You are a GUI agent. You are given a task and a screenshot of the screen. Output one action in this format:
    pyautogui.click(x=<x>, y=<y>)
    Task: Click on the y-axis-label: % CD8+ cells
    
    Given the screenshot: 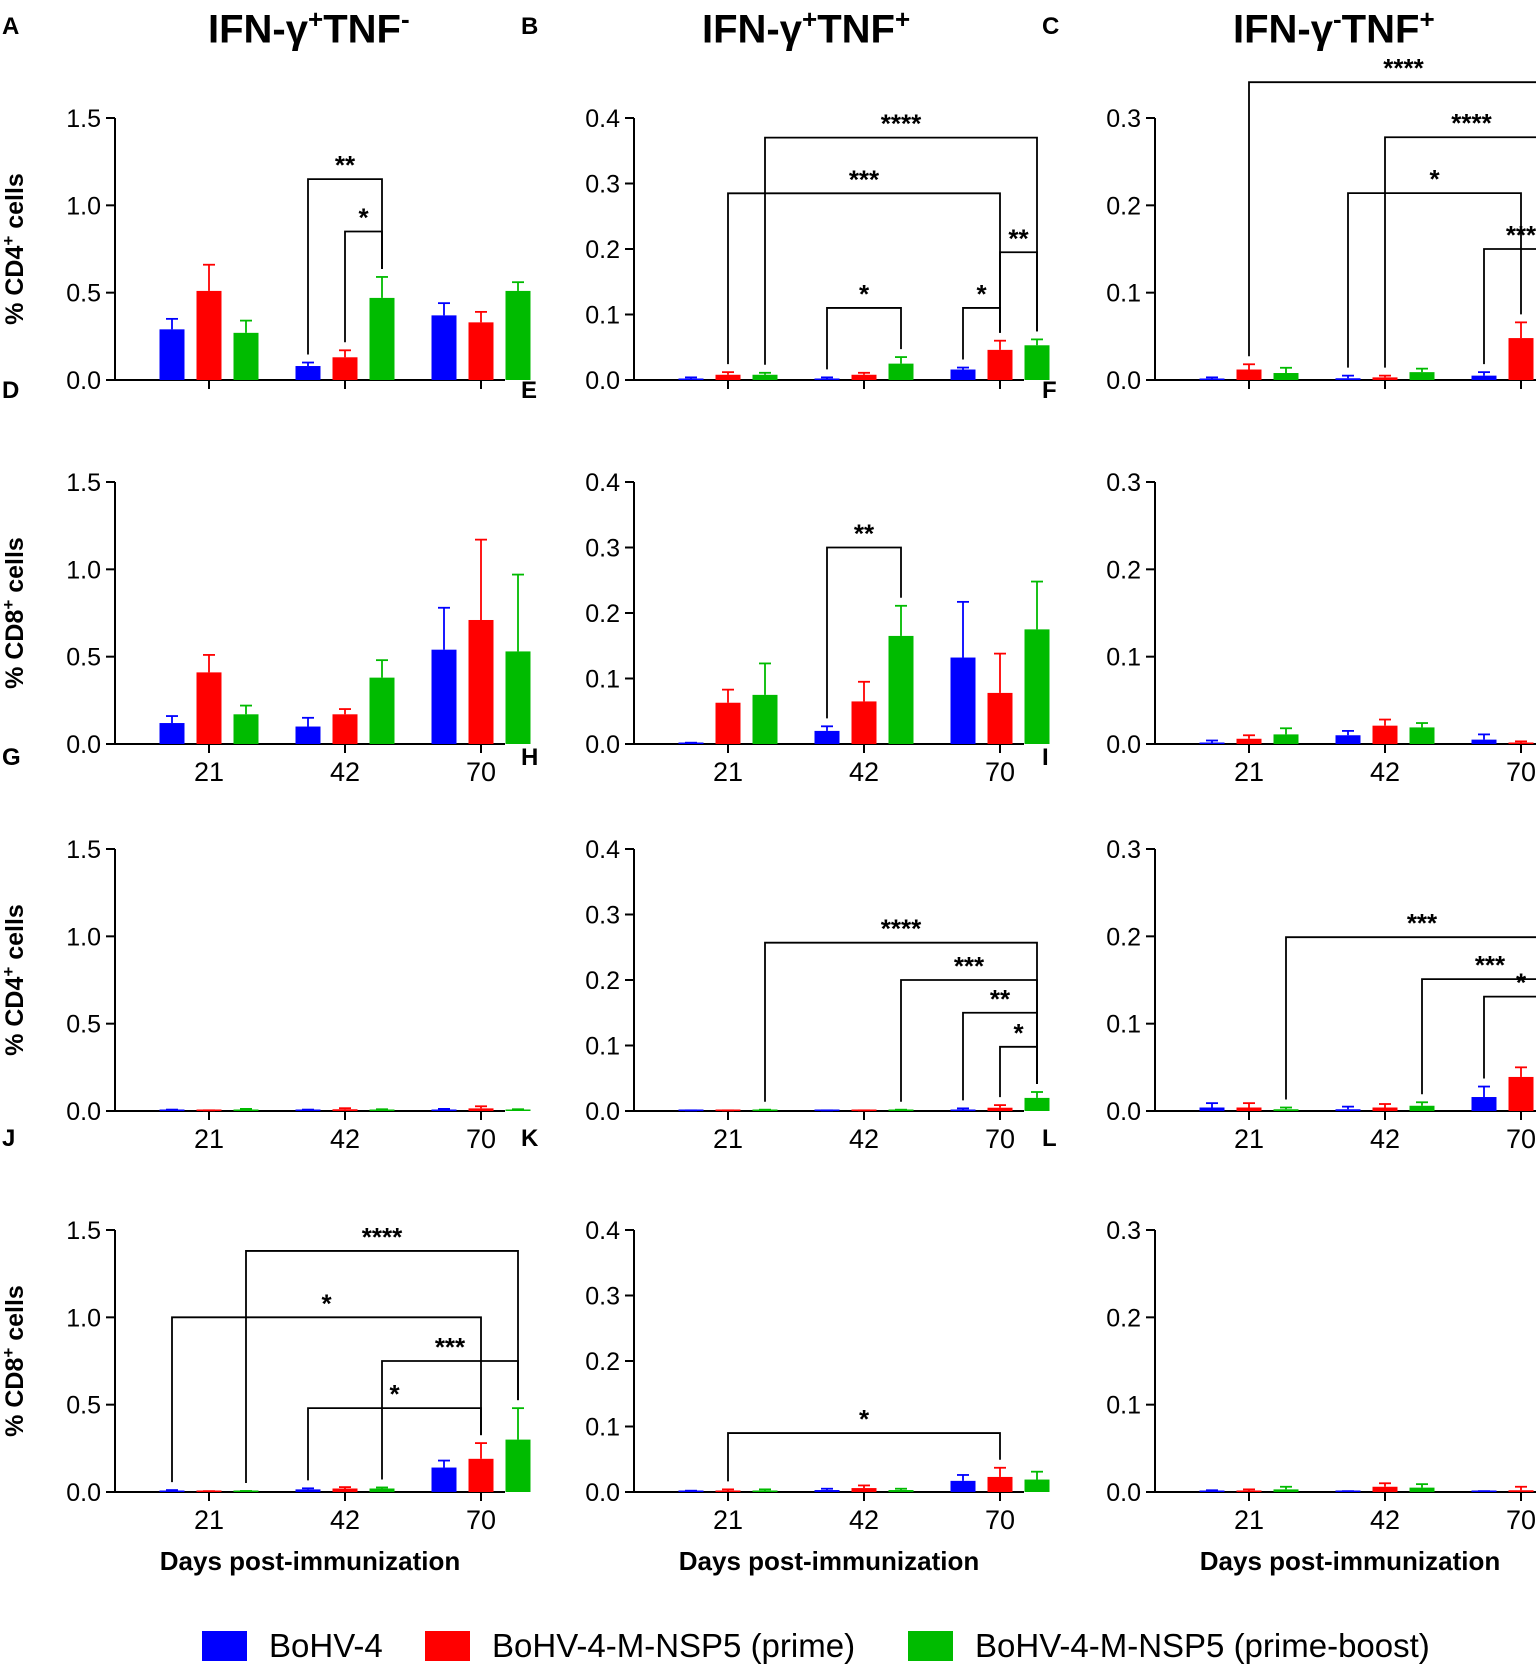 What is the action you would take?
    pyautogui.click(x=14, y=1361)
    